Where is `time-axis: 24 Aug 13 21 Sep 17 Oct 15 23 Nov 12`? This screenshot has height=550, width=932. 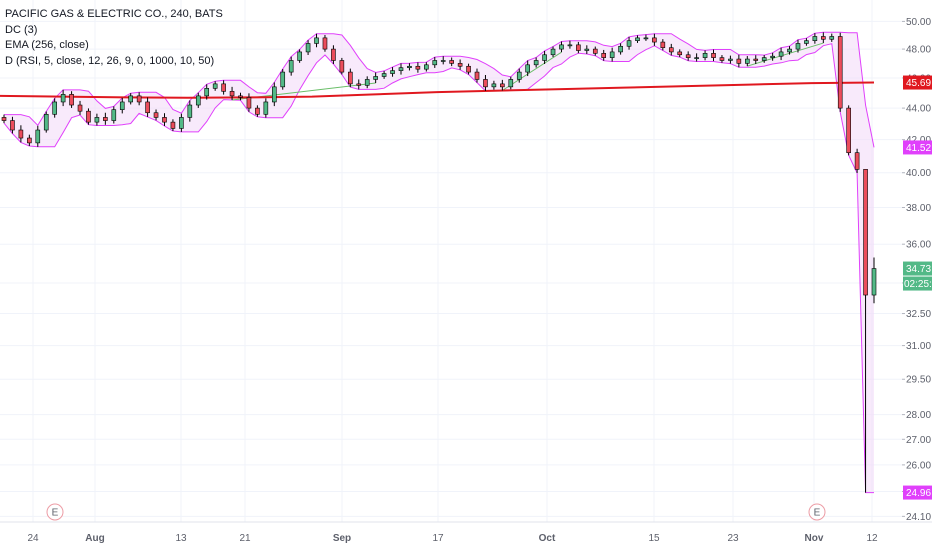 time-axis: 24 Aug 13 21 Sep 17 Oct 15 23 Nov 12 is located at coordinates (466, 535).